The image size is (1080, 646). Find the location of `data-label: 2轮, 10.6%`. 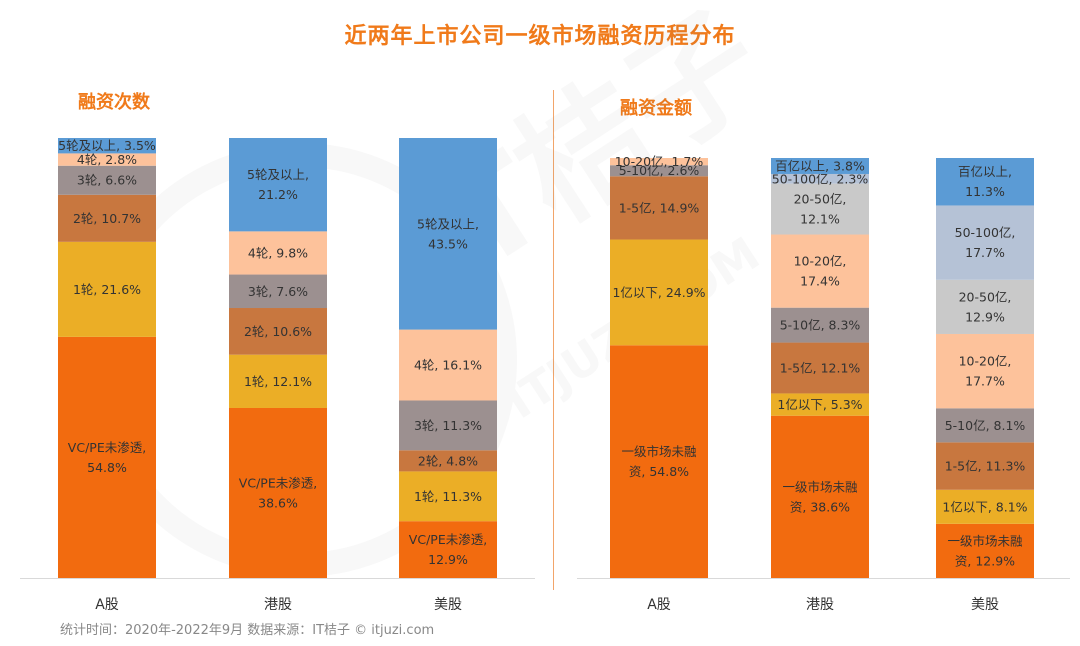

data-label: 2轮, 10.6% is located at coordinates (278, 331).